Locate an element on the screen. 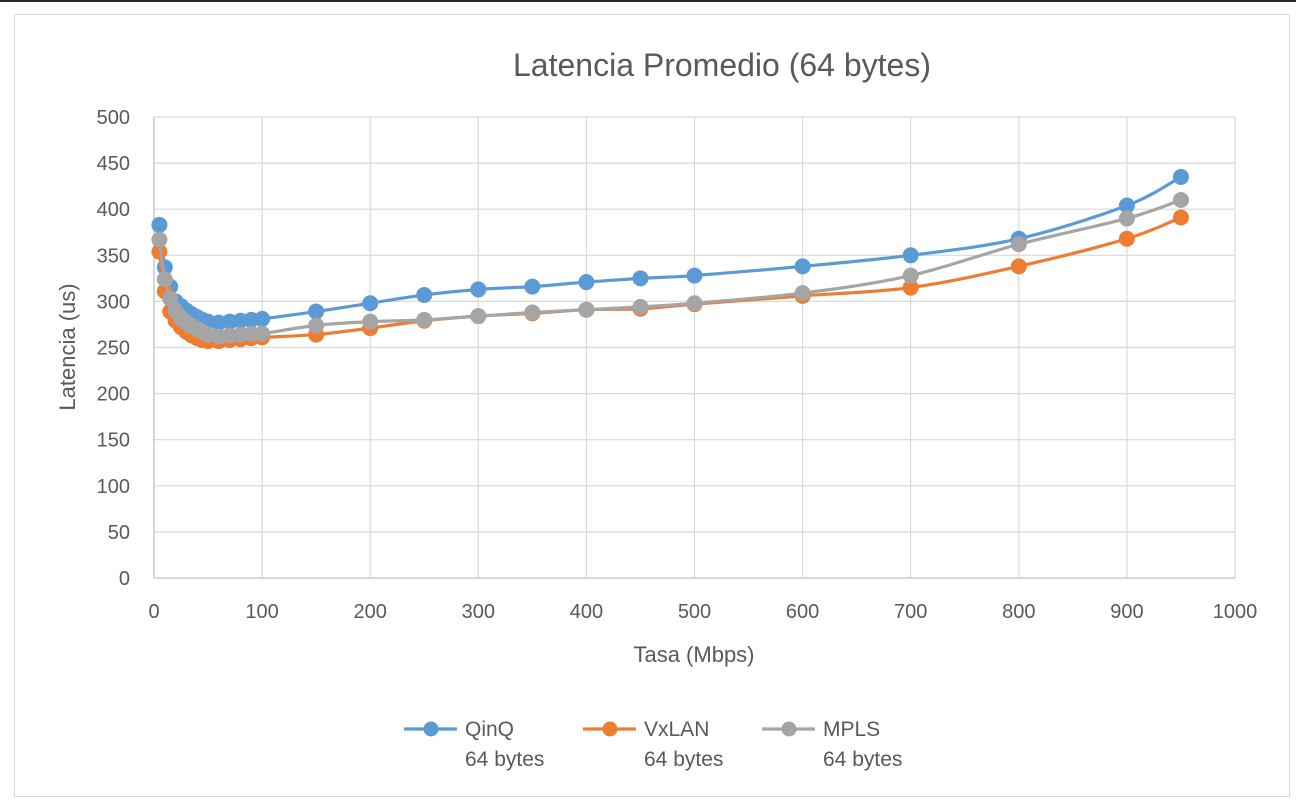  legend-label: MPLS is located at coordinates (851, 729).